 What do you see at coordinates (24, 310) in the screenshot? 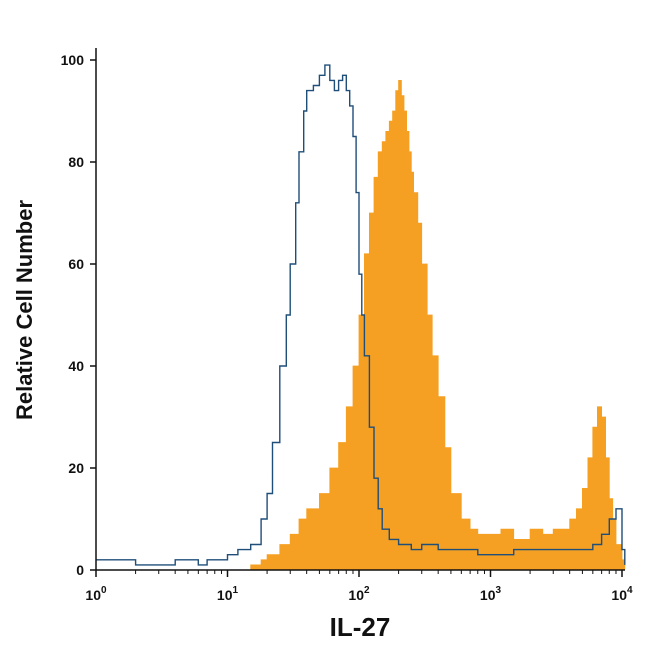
I see `y-axis-title: Relative Cell Number` at bounding box center [24, 310].